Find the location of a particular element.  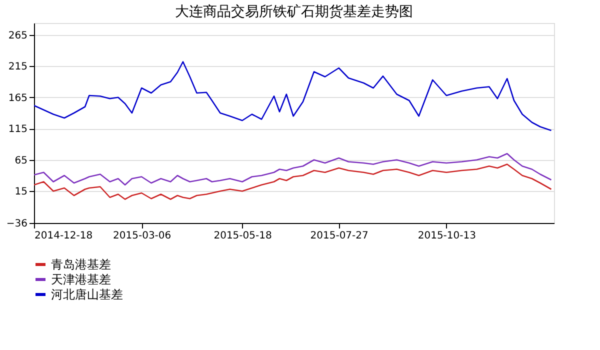

legend-label: 天津港基差 is located at coordinates (81, 279).